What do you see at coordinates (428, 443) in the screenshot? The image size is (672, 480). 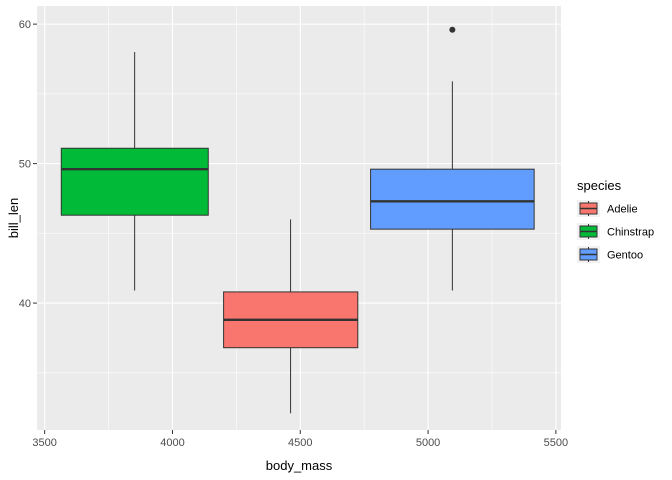 I see `x-tick-label: 5000` at bounding box center [428, 443].